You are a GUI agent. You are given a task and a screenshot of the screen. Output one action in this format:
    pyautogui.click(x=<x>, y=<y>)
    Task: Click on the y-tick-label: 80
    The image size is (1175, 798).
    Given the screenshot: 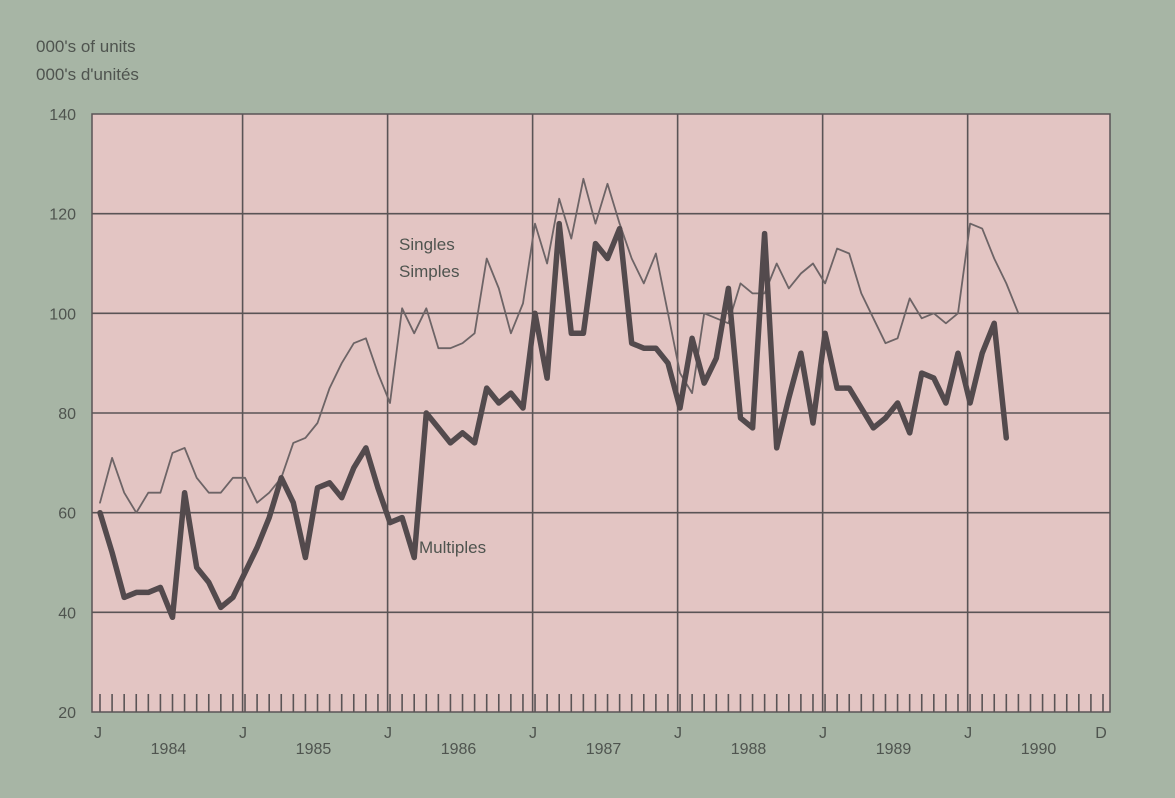 What is the action you would take?
    pyautogui.click(x=67, y=414)
    